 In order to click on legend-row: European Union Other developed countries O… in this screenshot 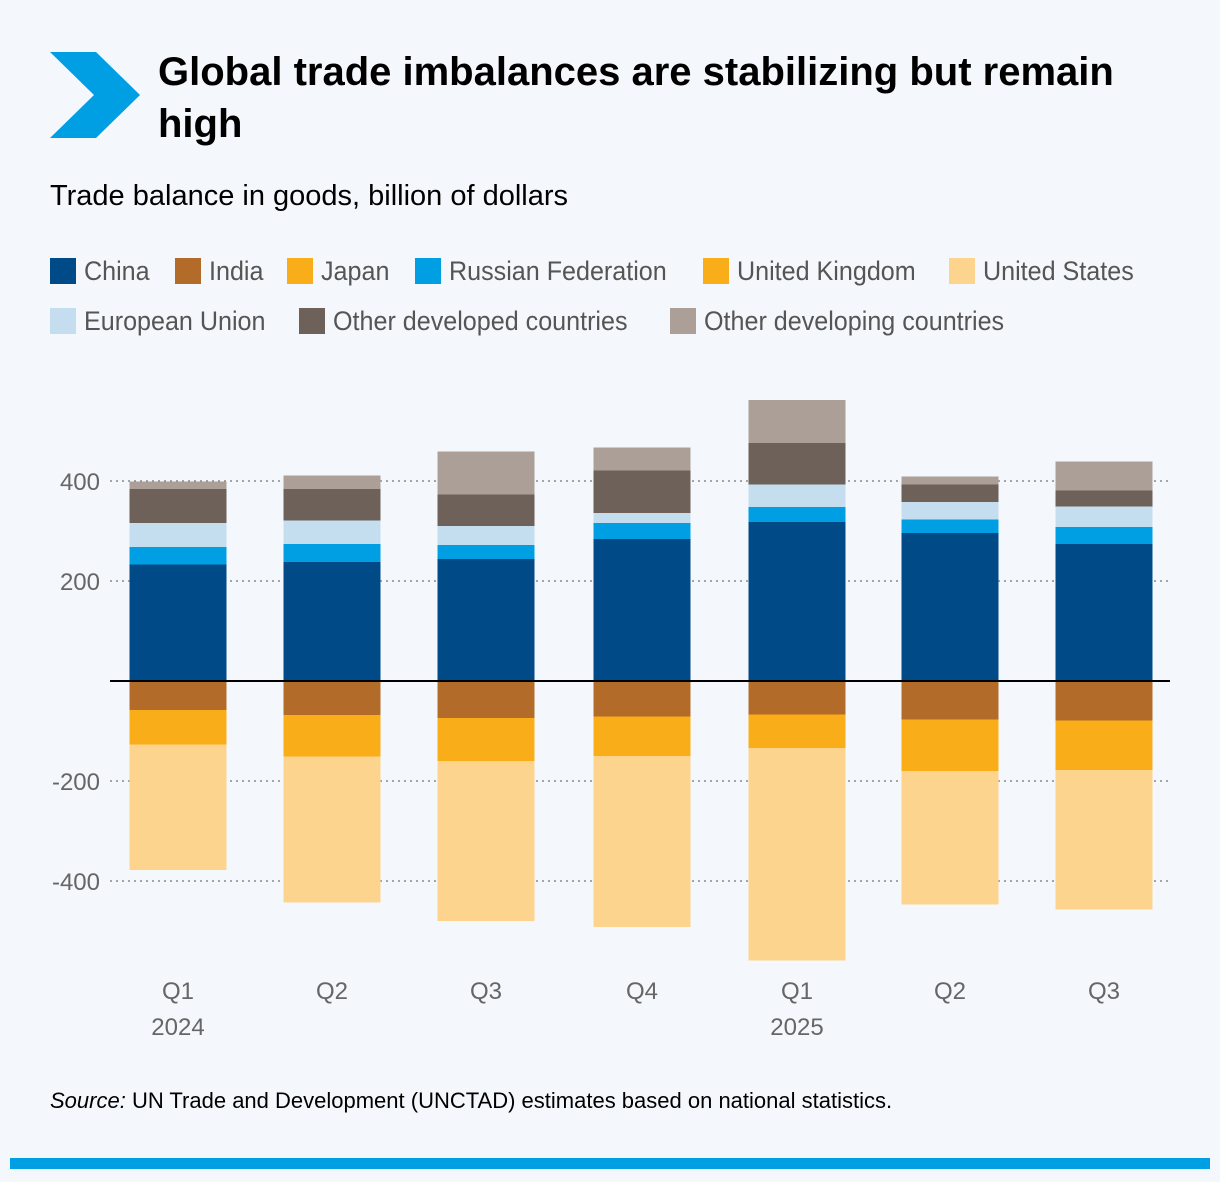, I will do `click(620, 321)`.